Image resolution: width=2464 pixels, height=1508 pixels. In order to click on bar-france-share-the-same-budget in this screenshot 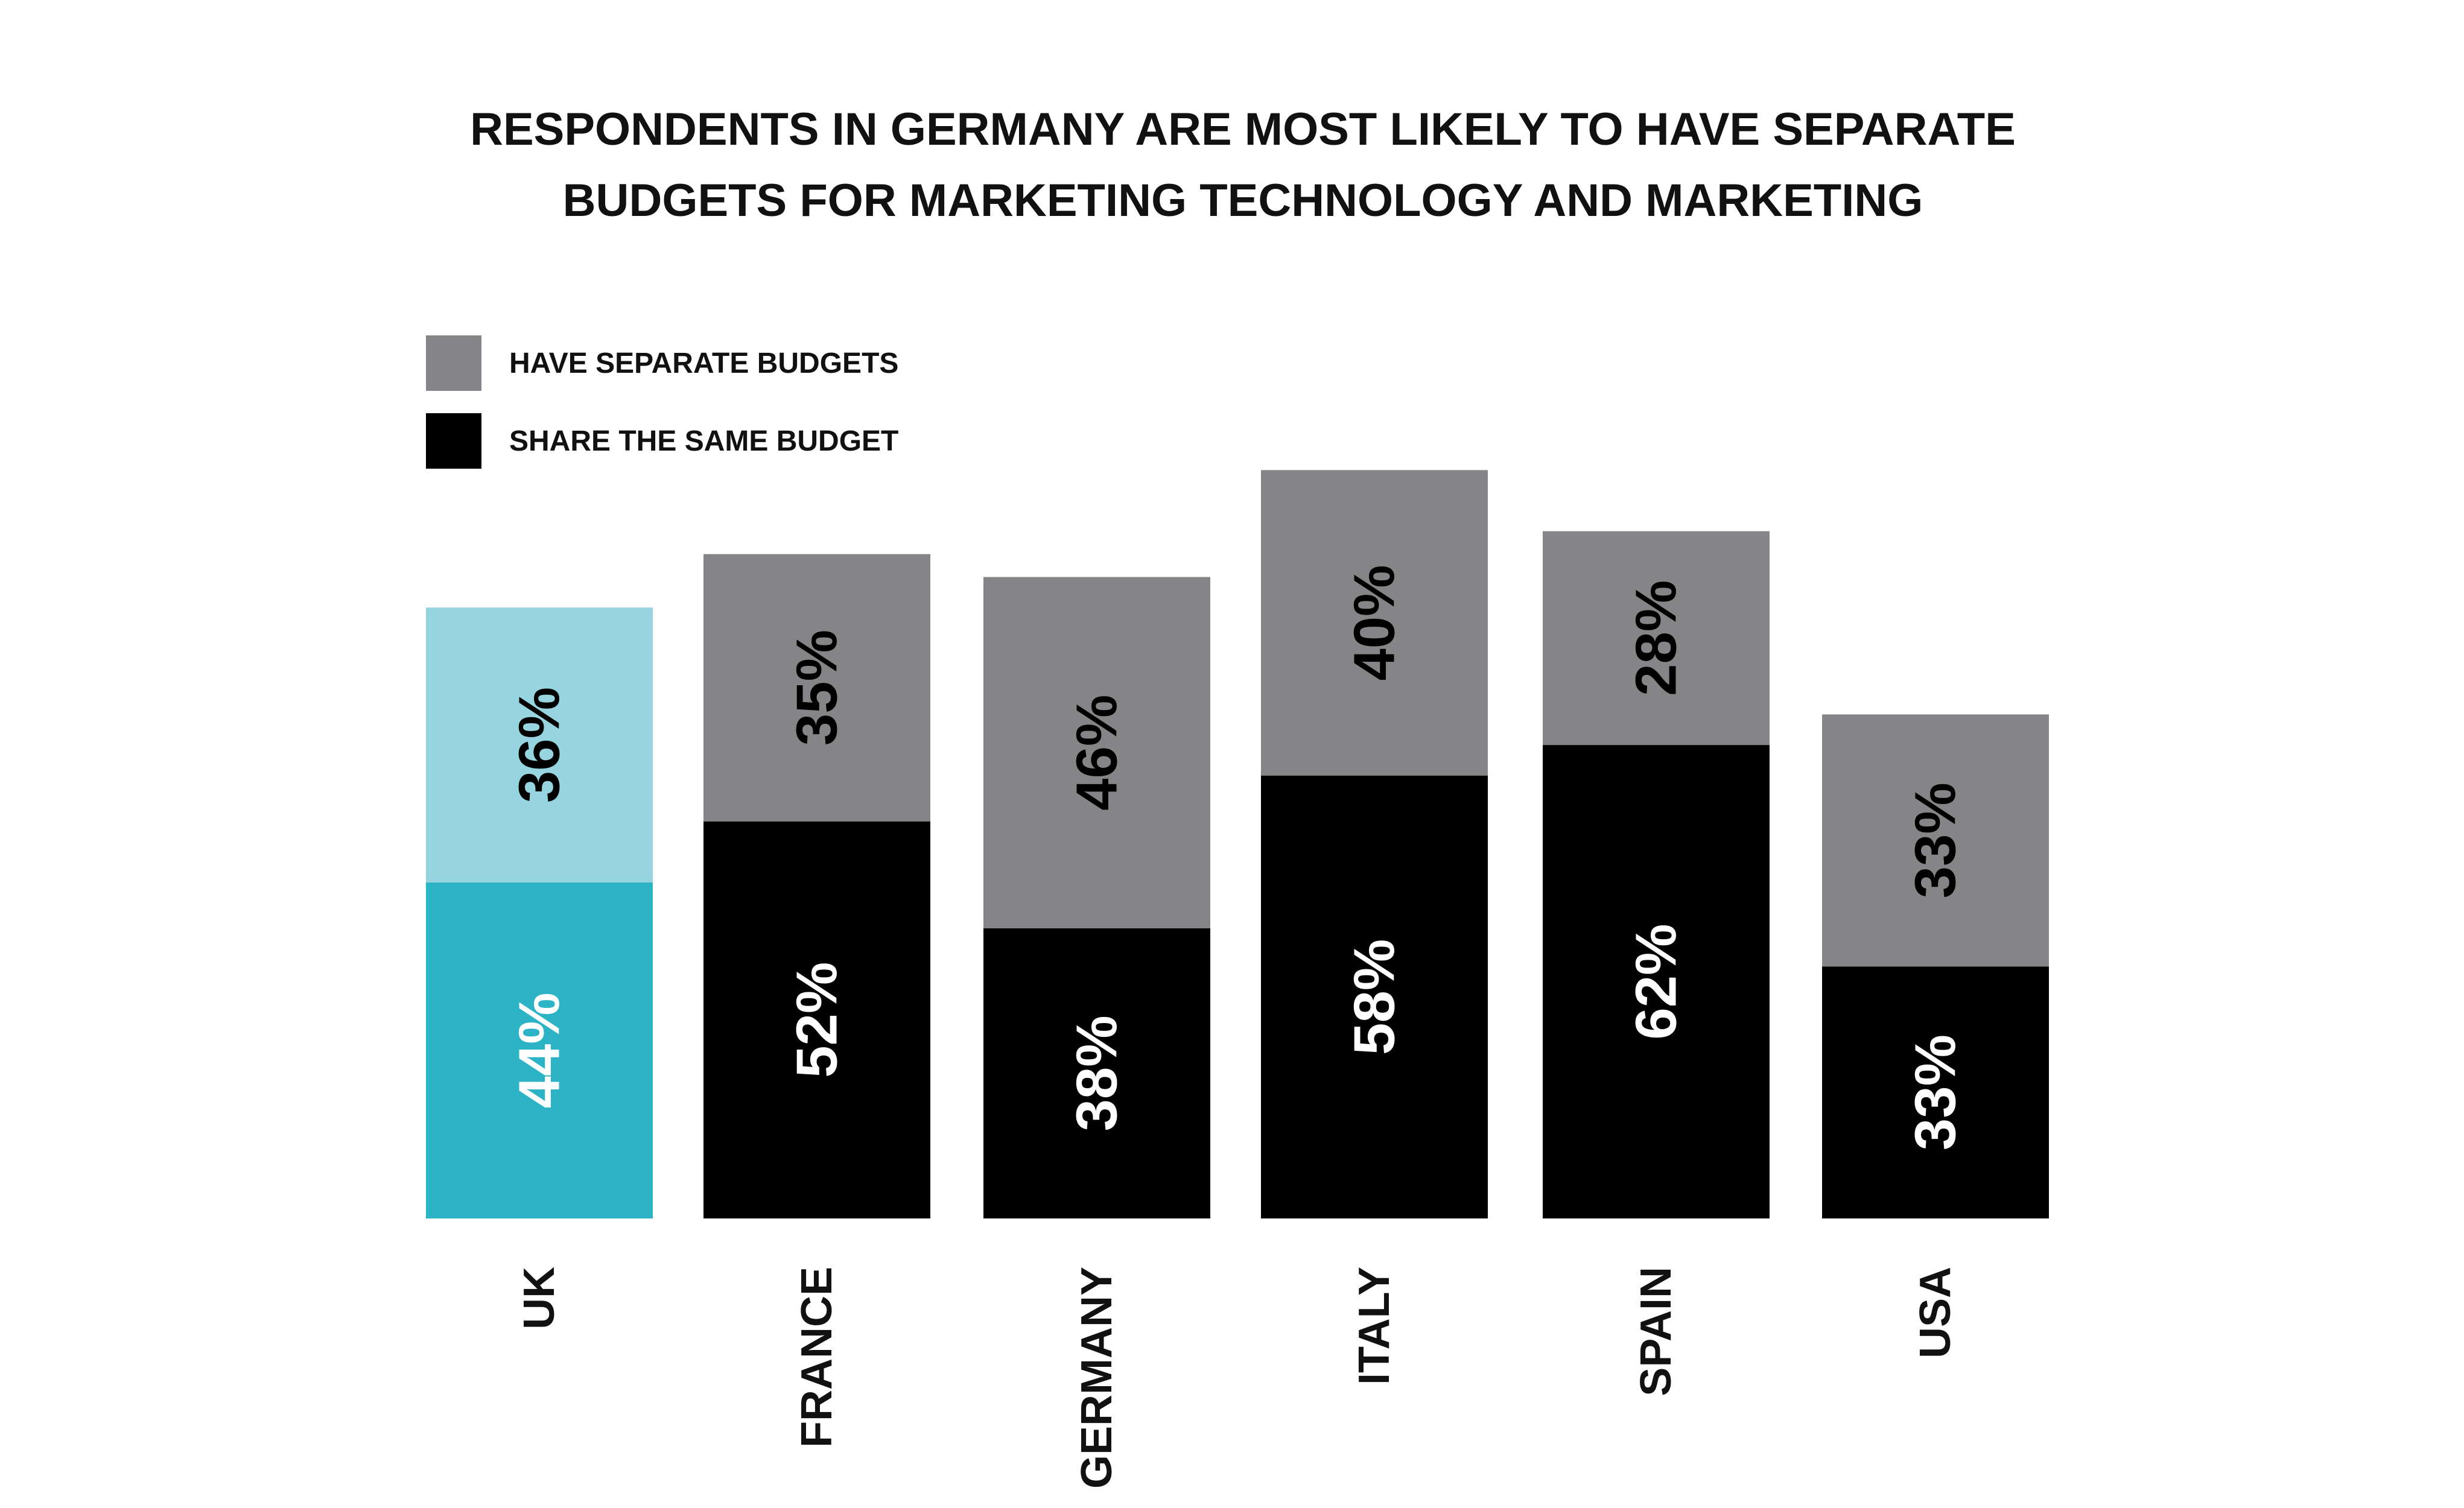, I will do `click(816, 1019)`.